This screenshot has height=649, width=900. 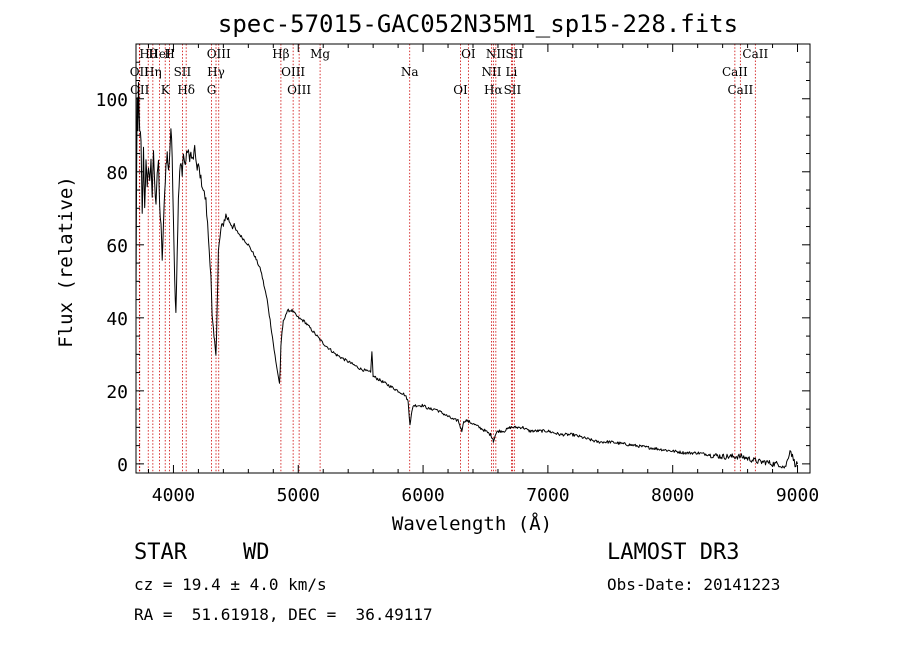 What do you see at coordinates (514, 54) in the screenshot?
I see `line-label-S-II-6731: SII` at bounding box center [514, 54].